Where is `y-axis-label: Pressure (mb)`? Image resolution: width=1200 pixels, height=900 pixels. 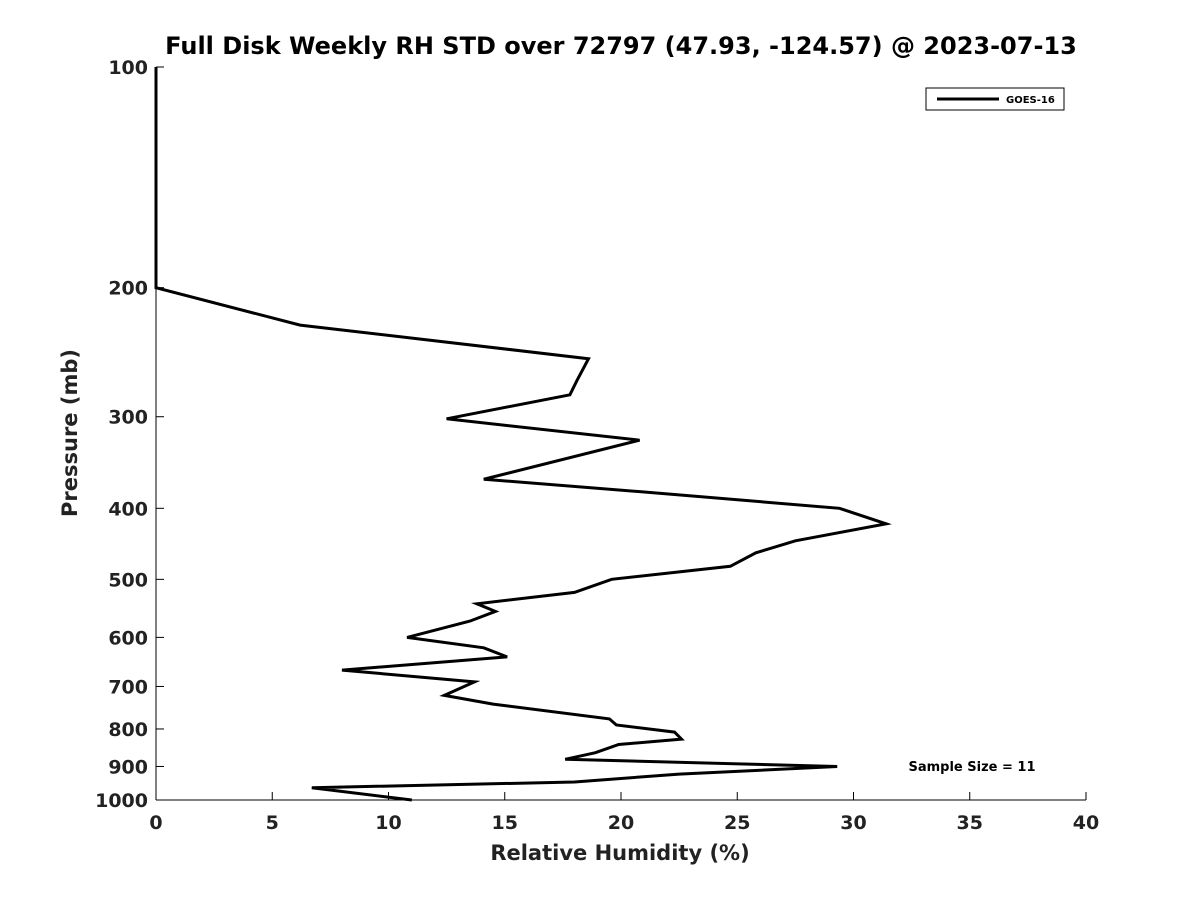
y-axis-label: Pressure (mb) is located at coordinates (70, 433).